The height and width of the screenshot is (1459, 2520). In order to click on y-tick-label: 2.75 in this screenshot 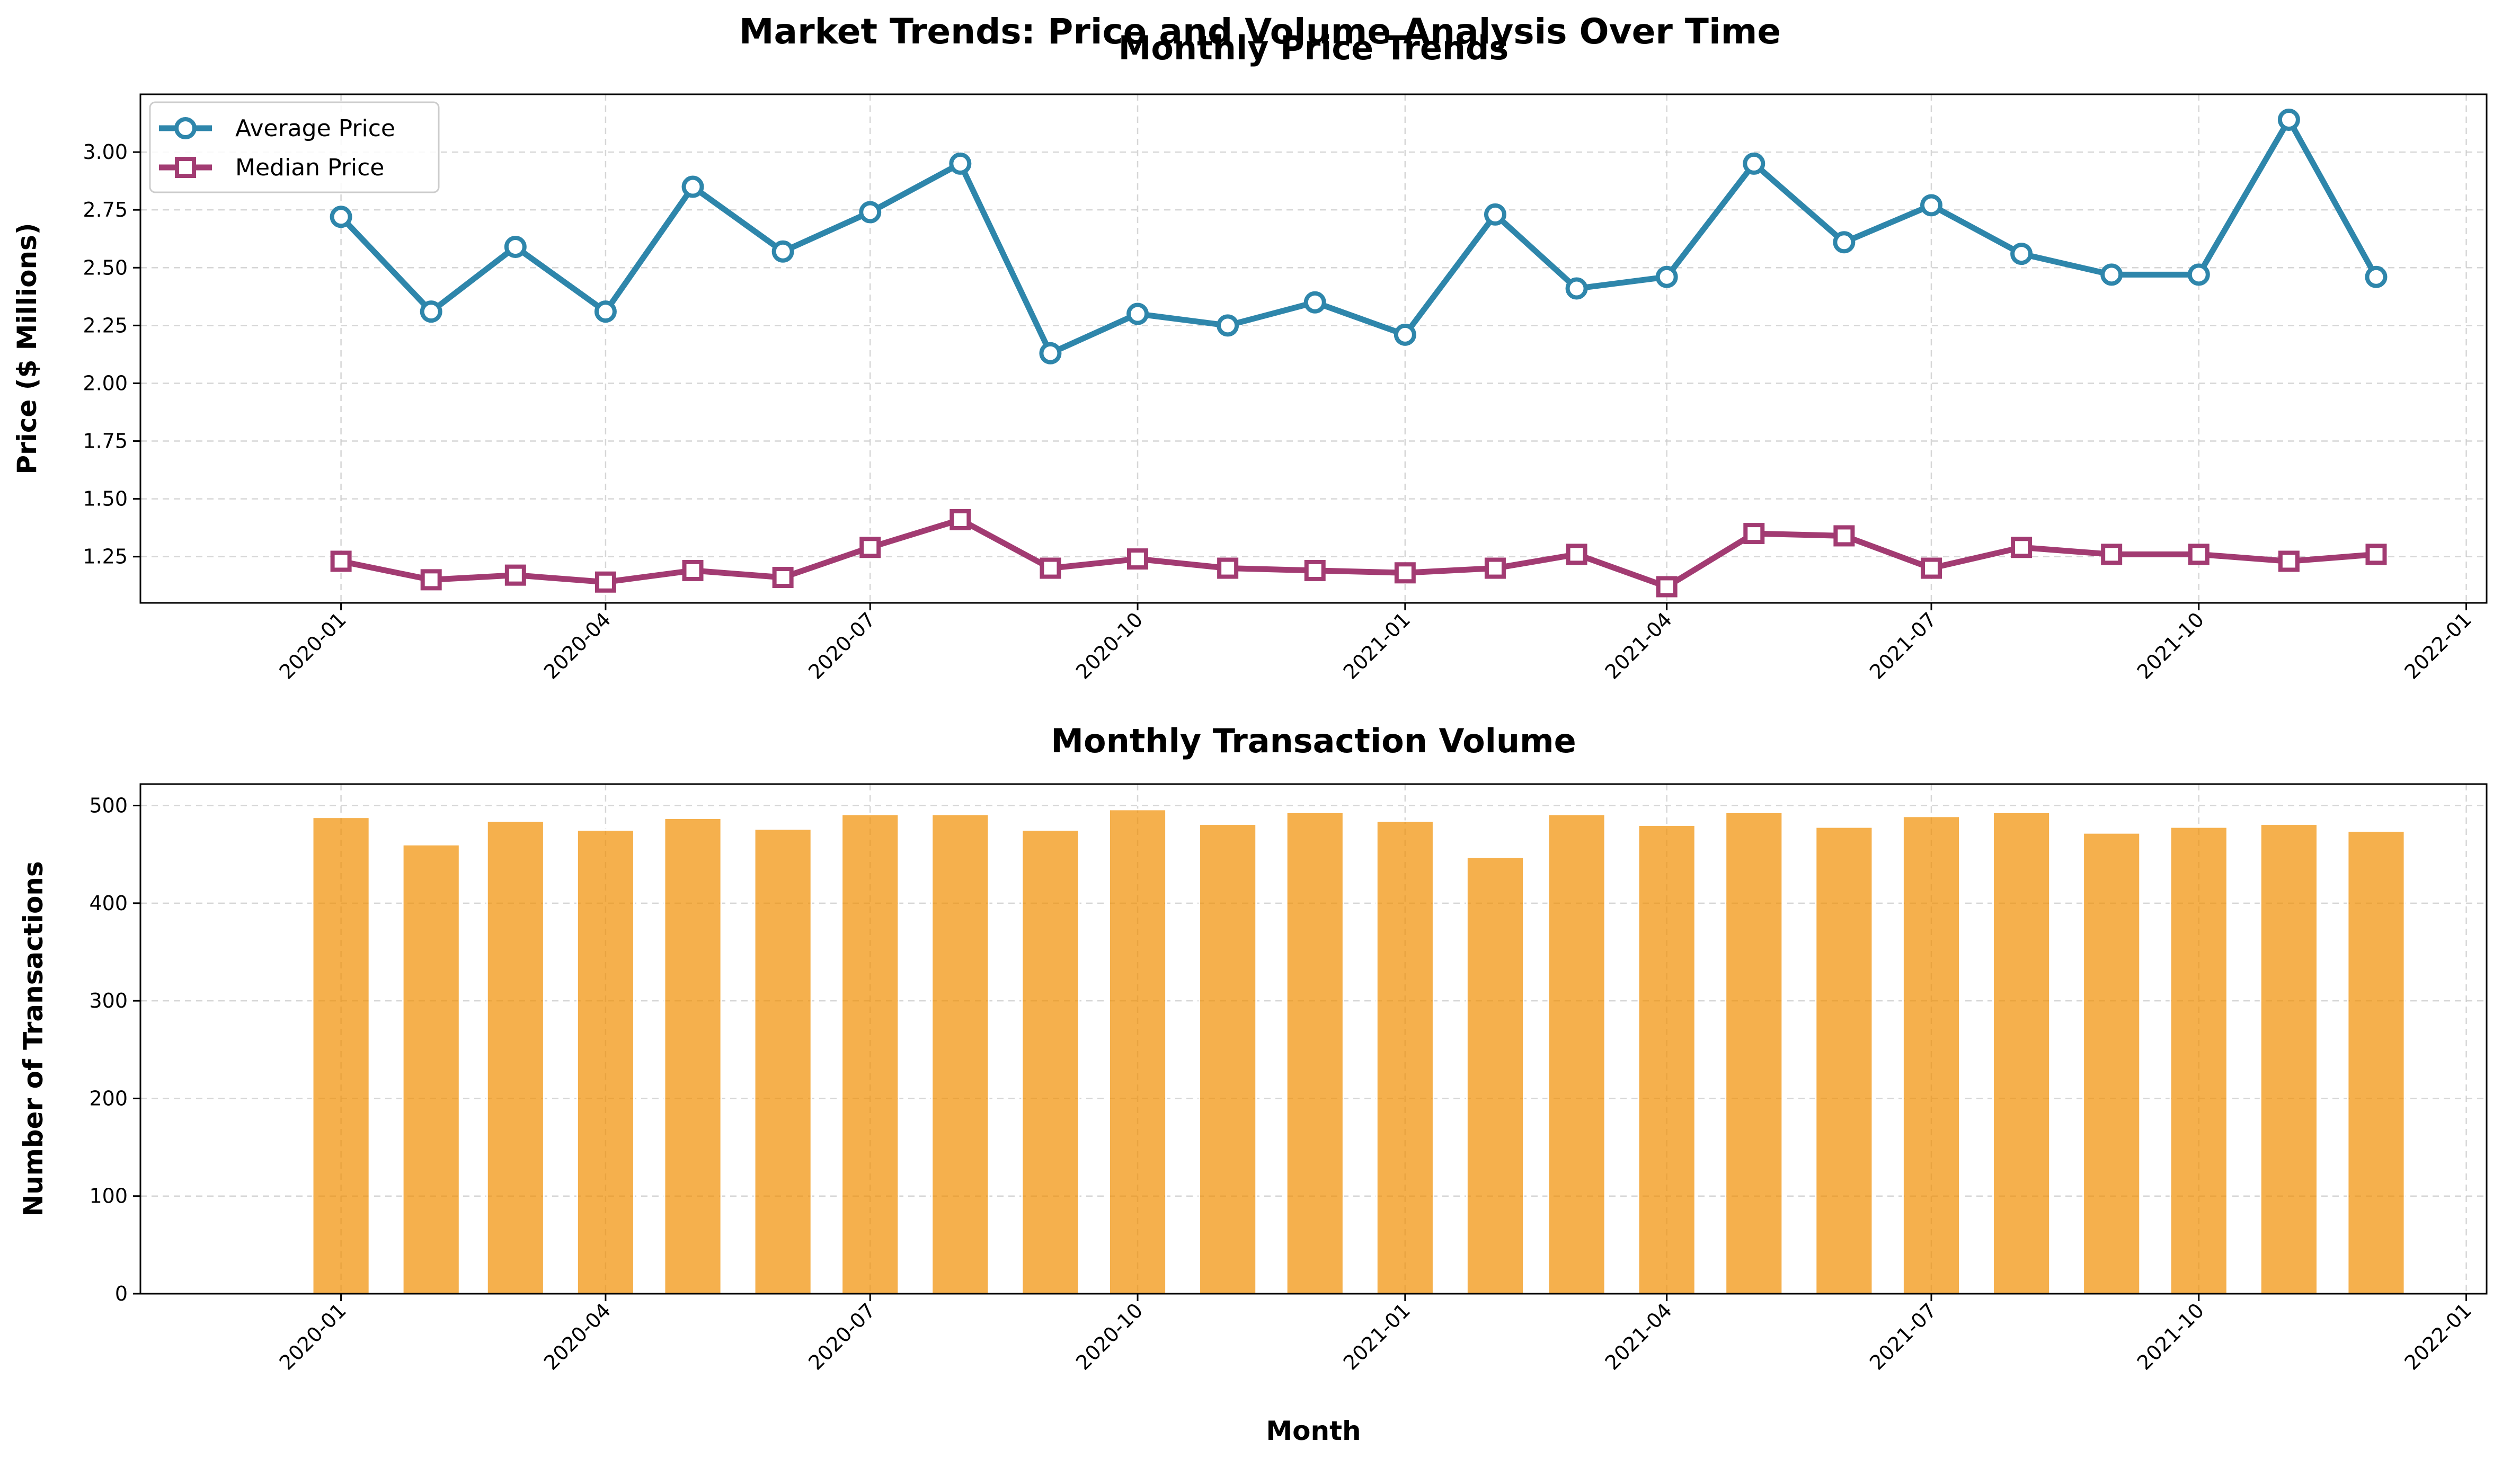, I will do `click(105, 209)`.